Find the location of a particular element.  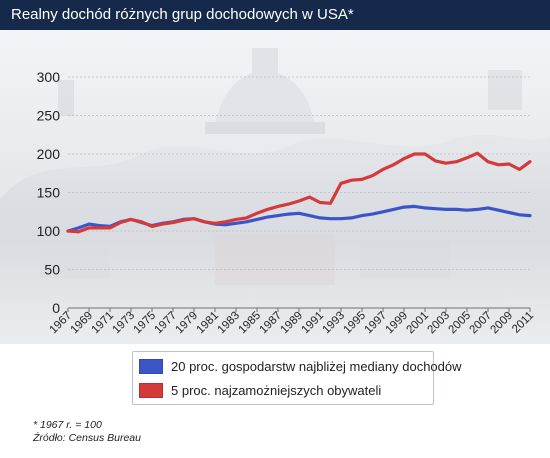

y-tick-label-0: 0 is located at coordinates (56, 308).